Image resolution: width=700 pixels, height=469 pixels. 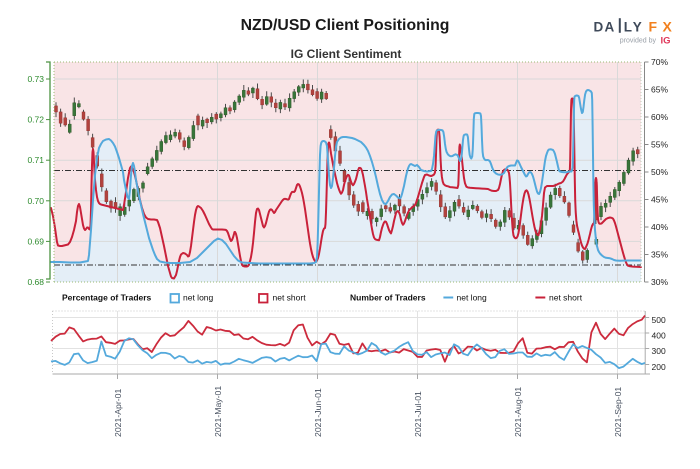 What do you see at coordinates (388, 298) in the screenshot?
I see `svg-text: Number of Traders` at bounding box center [388, 298].